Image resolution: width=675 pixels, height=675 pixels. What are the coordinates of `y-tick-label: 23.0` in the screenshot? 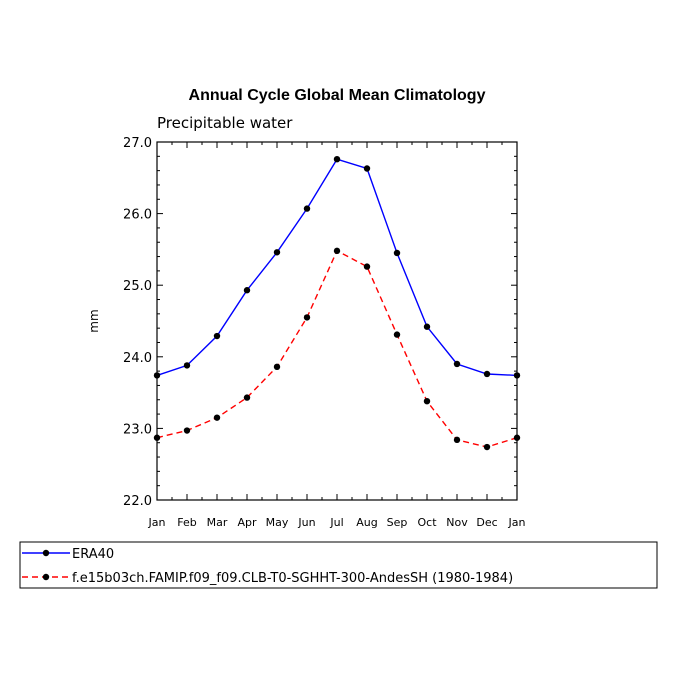 It's located at (137, 429).